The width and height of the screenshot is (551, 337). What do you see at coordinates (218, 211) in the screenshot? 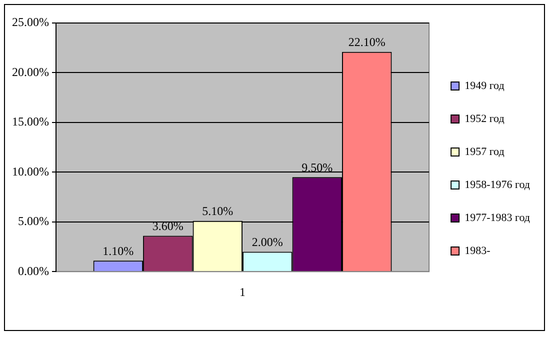
I see `data-label: 5.10%` at bounding box center [218, 211].